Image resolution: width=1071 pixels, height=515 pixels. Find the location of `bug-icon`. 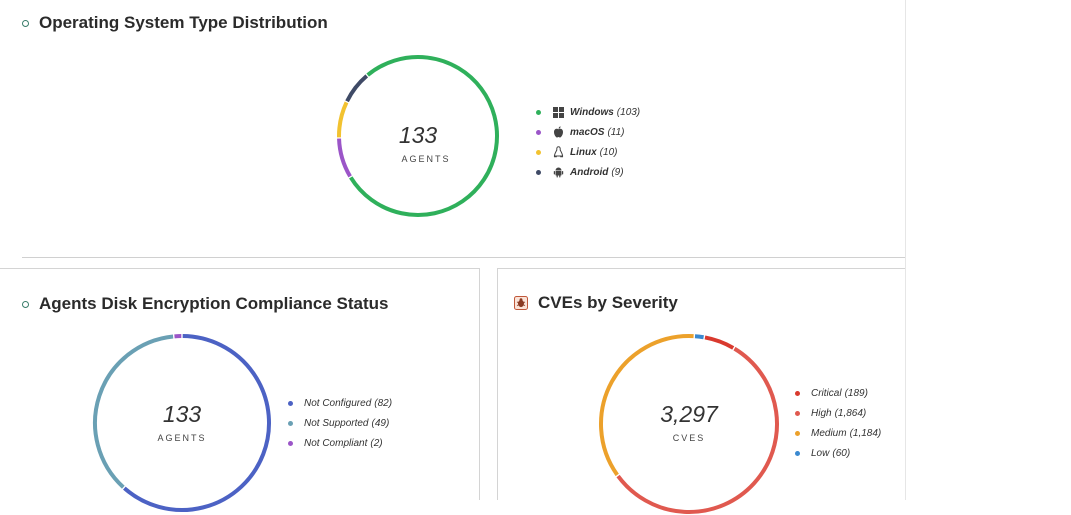

bug-icon is located at coordinates (521, 303).